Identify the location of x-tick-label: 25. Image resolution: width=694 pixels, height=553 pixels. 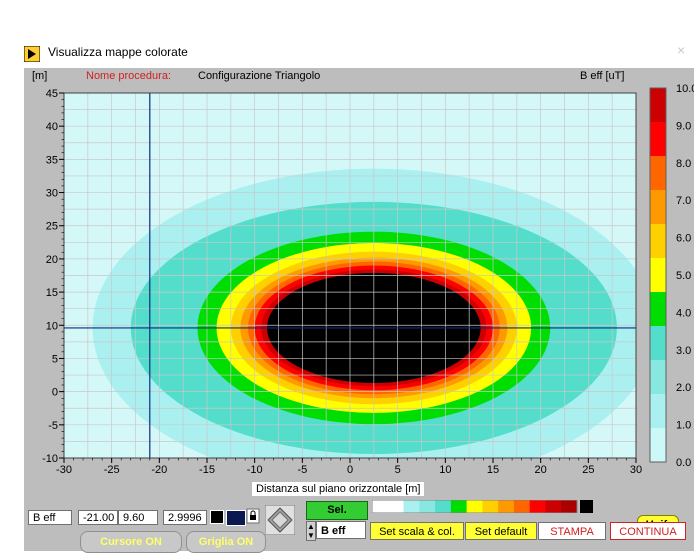
(588, 470).